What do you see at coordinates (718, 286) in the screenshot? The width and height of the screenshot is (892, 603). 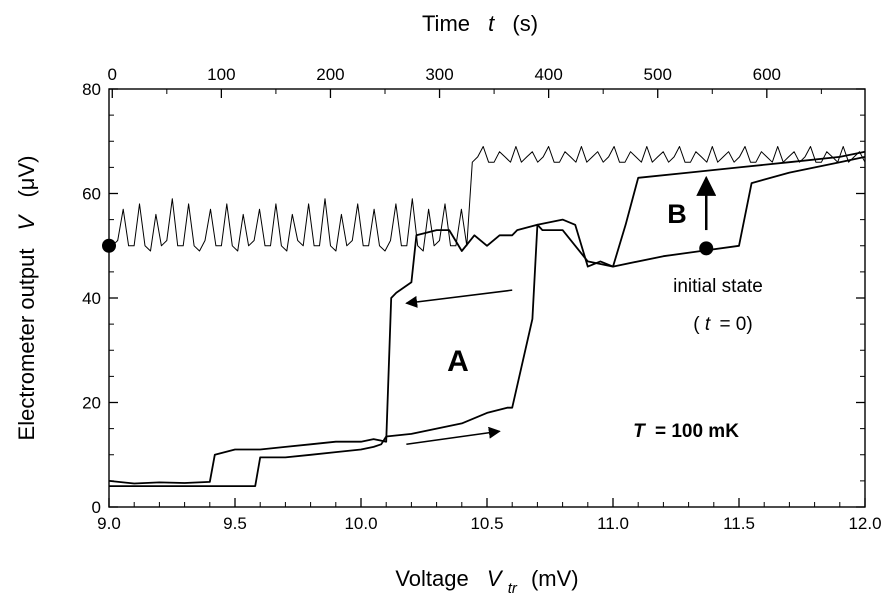 I see `initial-state-label: initial state` at bounding box center [718, 286].